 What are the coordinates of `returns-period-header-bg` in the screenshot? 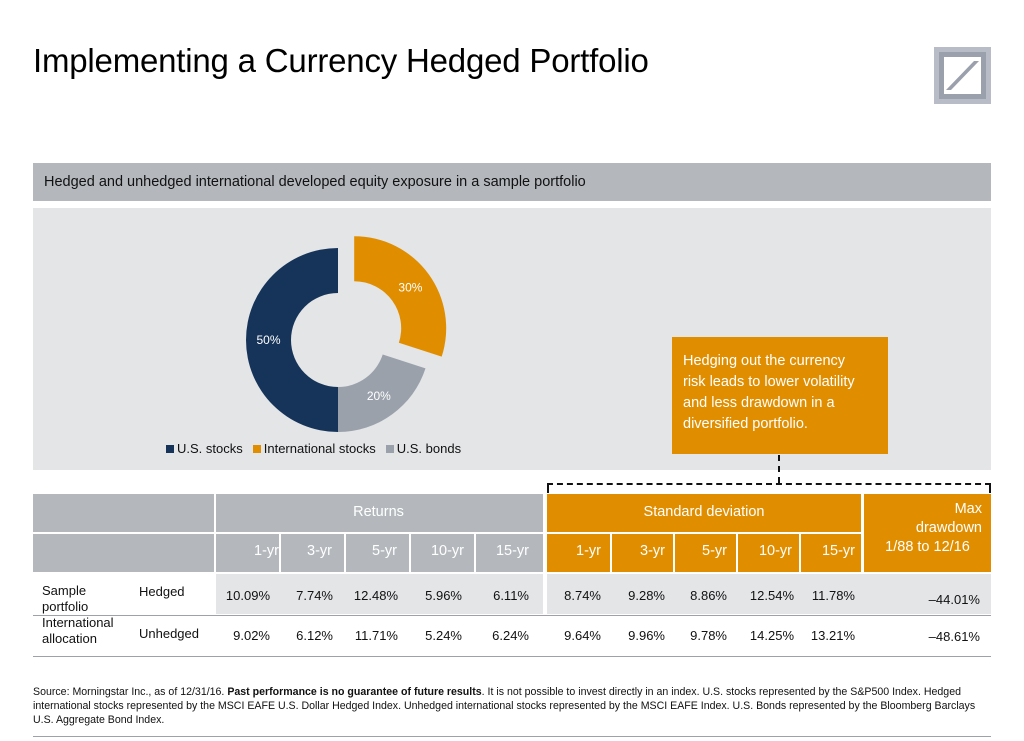 It's located at (288, 553).